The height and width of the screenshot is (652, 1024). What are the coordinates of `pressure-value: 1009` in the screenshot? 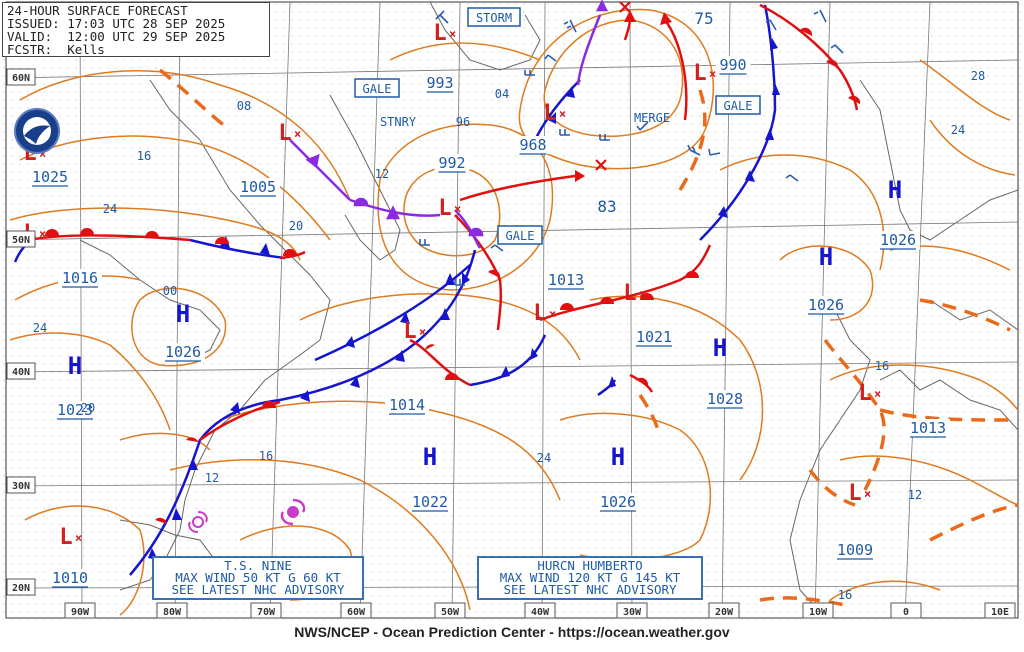 It's located at (855, 550).